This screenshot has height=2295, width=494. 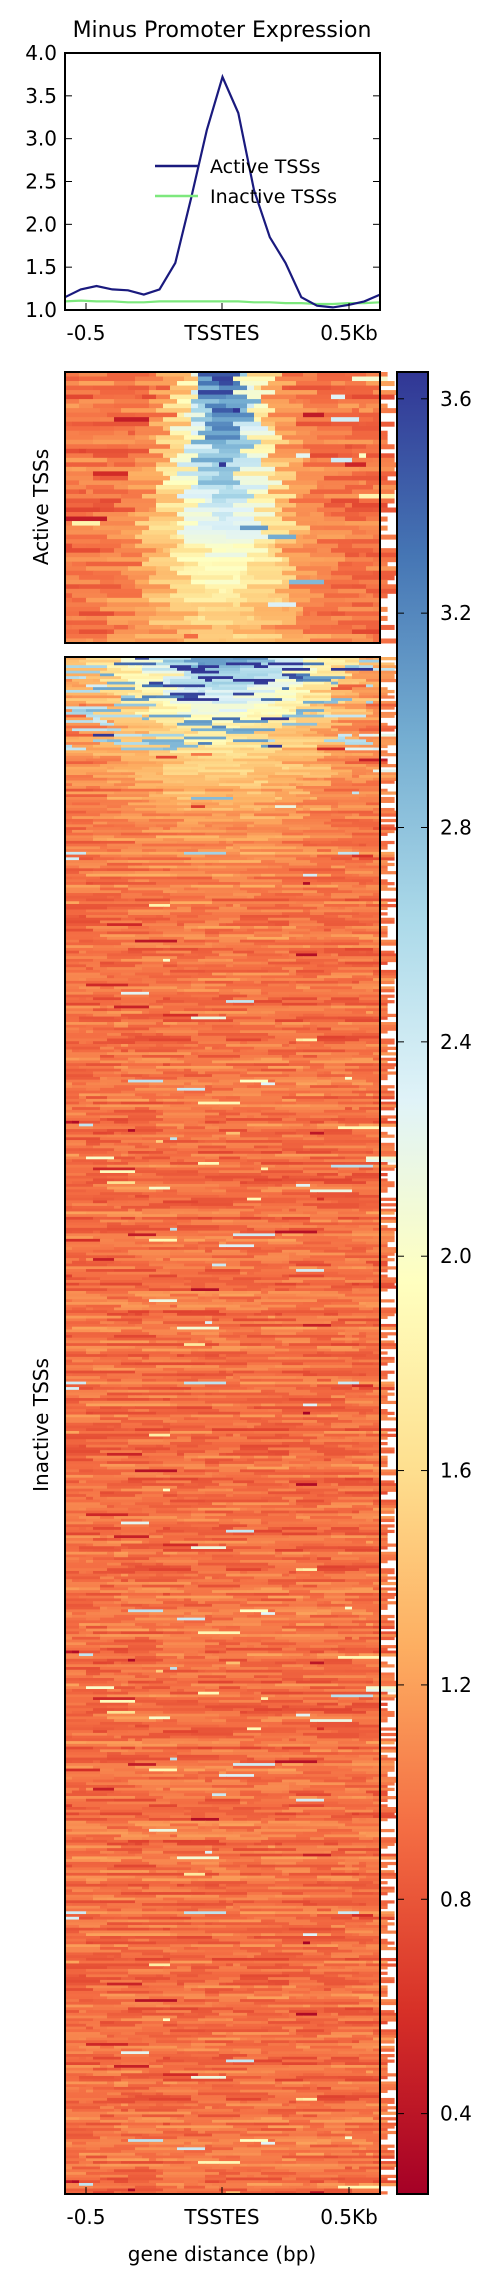 What do you see at coordinates (273, 197) in the screenshot?
I see `legend-label-inactive: Inactive TSSs` at bounding box center [273, 197].